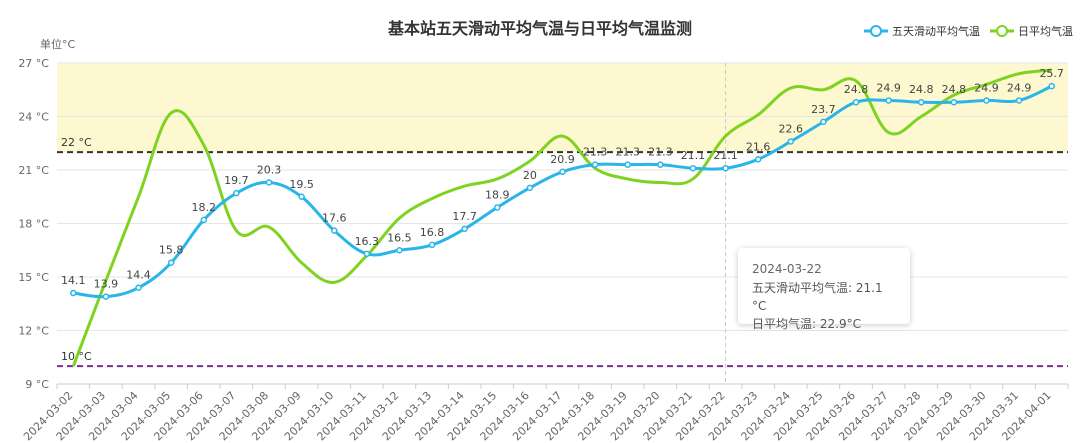 Image resolution: width=1080 pixels, height=443 pixels. What do you see at coordinates (497, 194) in the screenshot?
I see `data-label-moving-avg: 18.9` at bounding box center [497, 194].